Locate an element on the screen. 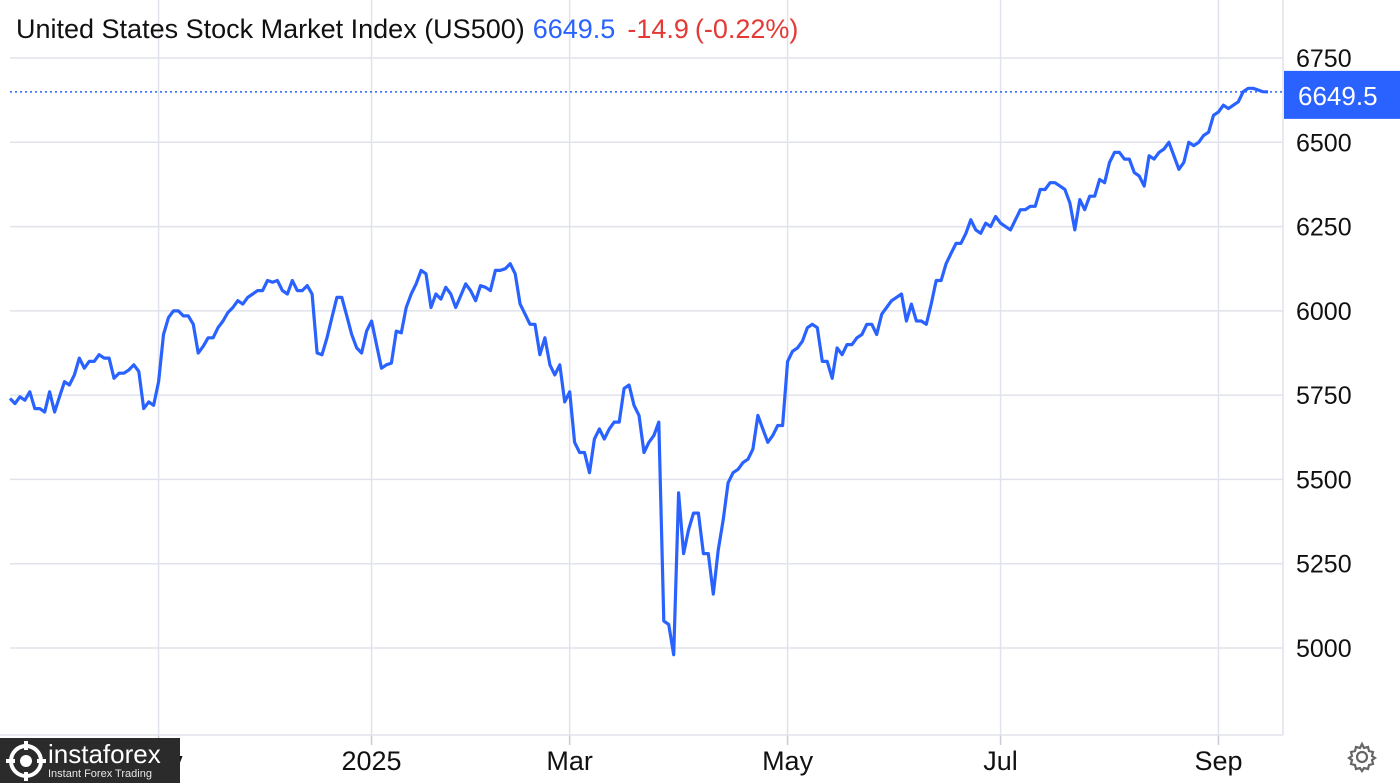  gear-icon is located at coordinates (1362, 757).